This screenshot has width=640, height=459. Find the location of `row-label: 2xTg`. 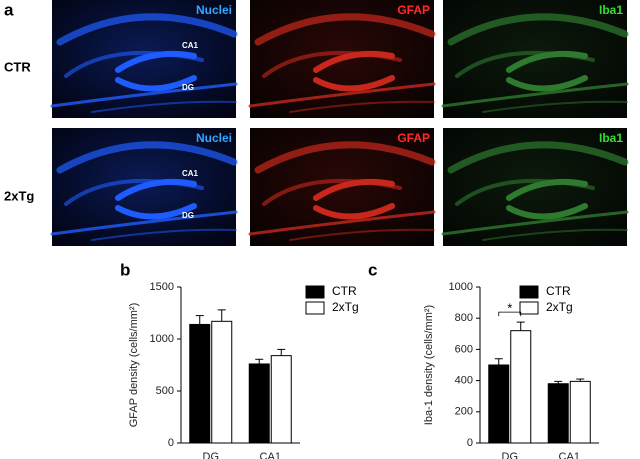

row-label: 2xTg is located at coordinates (19, 195).